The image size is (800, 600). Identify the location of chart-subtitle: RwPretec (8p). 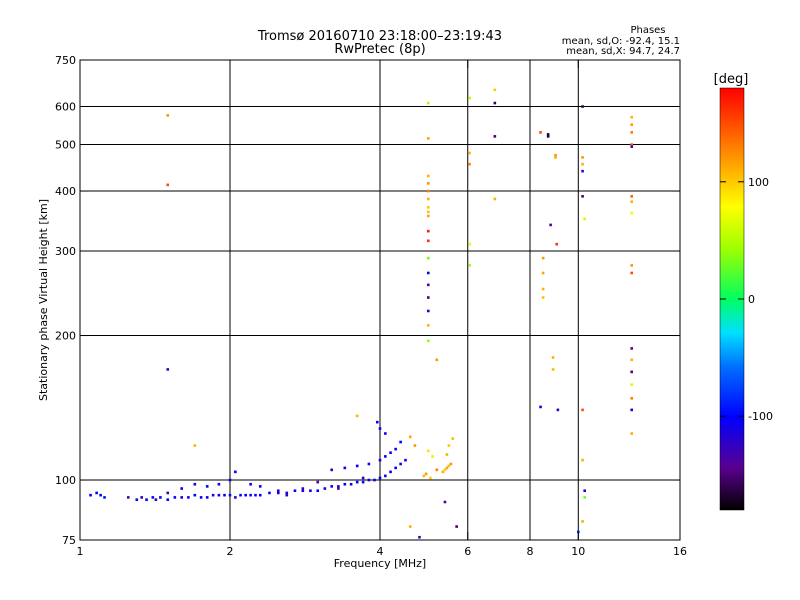
(379, 49).